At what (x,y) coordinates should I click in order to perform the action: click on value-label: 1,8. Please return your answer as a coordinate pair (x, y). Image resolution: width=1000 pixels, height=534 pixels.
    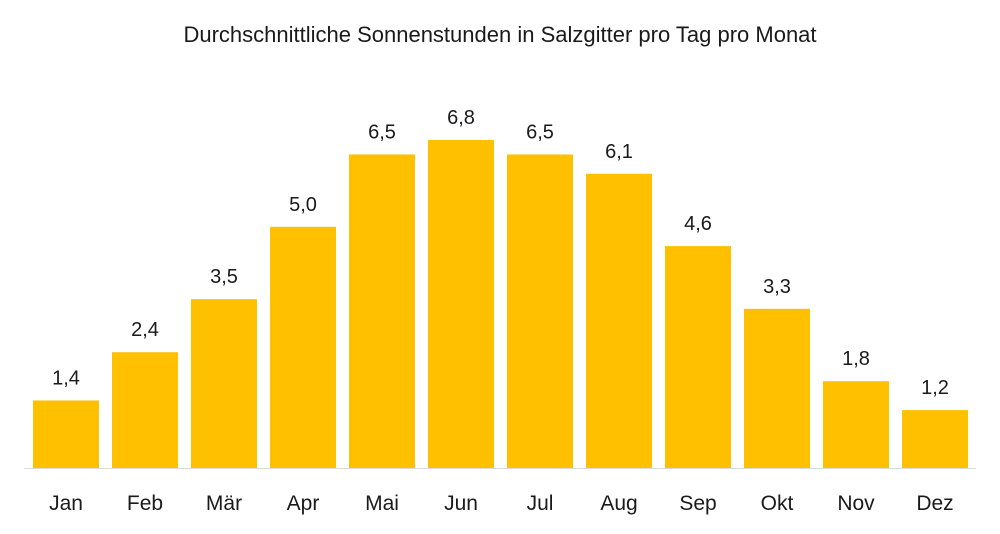
    Looking at the image, I should click on (856, 359).